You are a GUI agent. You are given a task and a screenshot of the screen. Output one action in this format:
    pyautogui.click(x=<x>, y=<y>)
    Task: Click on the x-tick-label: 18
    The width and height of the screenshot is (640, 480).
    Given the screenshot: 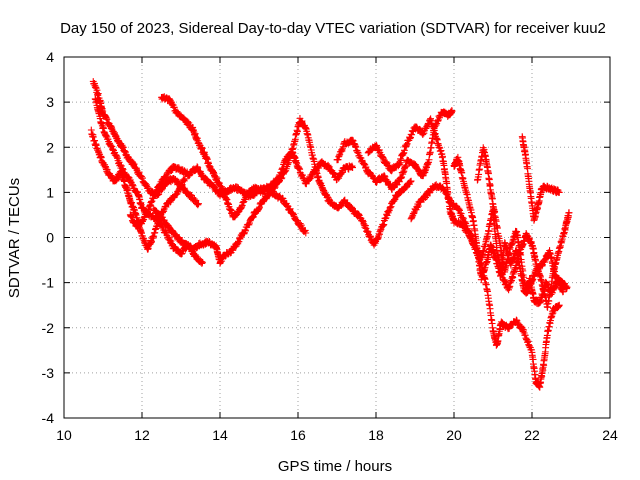 What is the action you would take?
    pyautogui.click(x=376, y=435)
    